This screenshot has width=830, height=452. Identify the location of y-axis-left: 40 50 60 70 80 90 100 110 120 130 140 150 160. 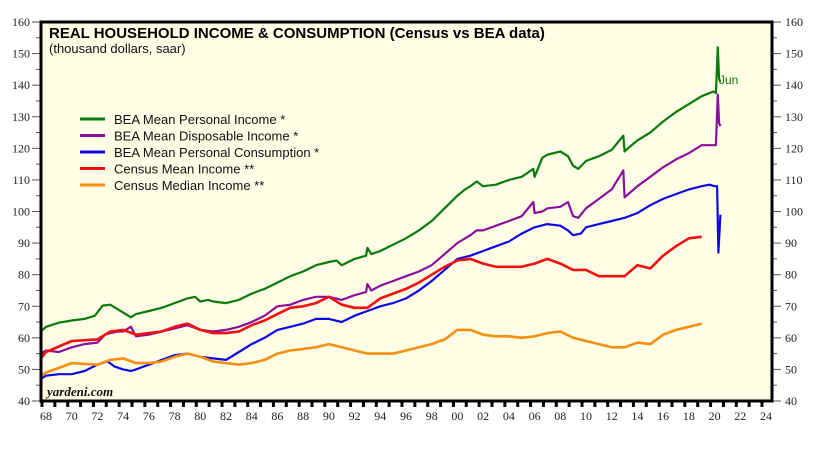
(26, 211).